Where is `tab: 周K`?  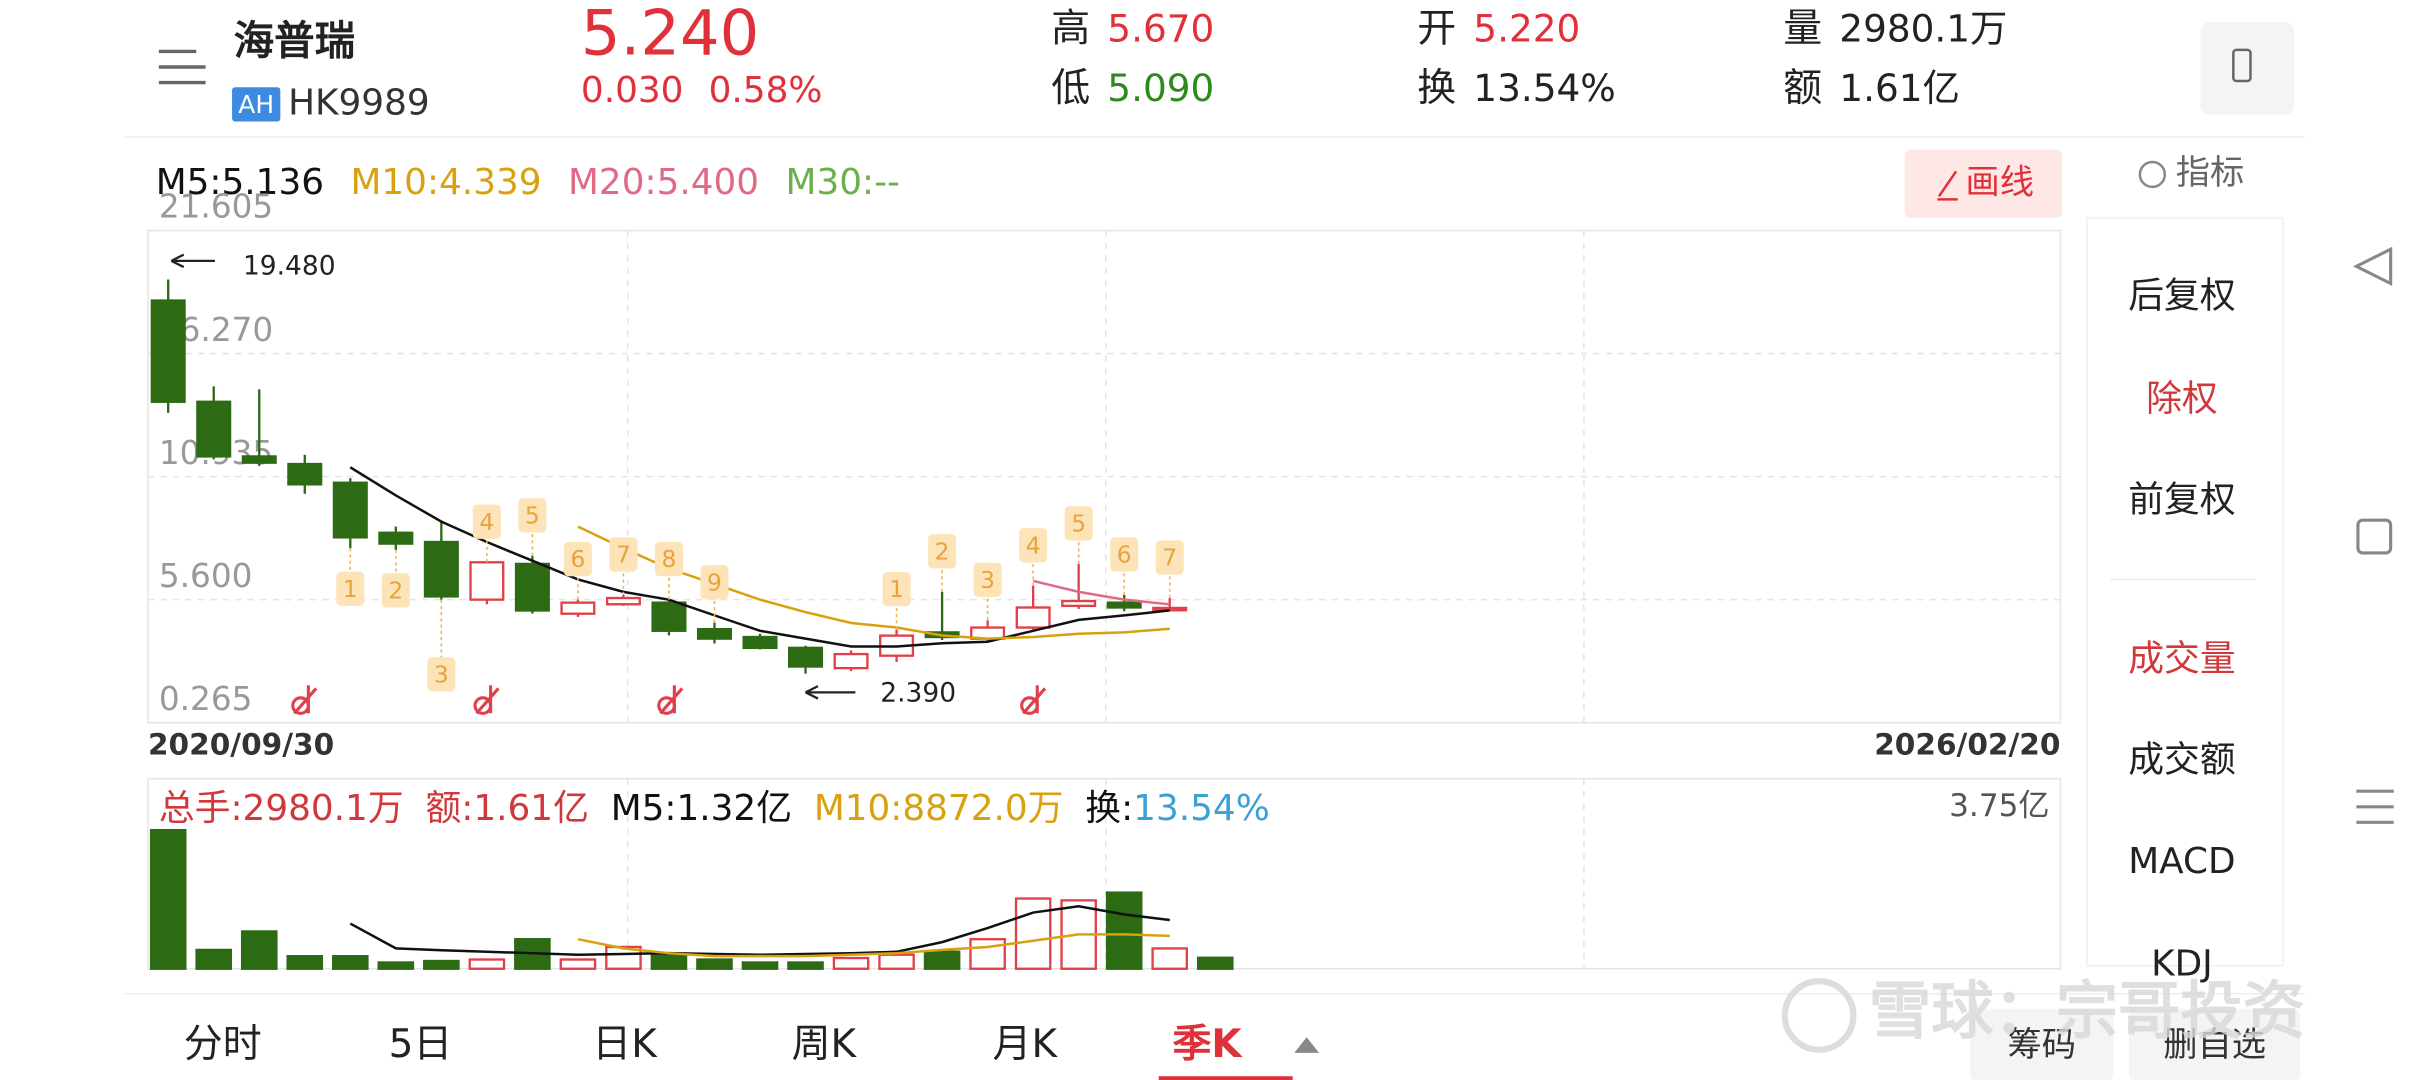 tab: 周K is located at coordinates (825, 1044).